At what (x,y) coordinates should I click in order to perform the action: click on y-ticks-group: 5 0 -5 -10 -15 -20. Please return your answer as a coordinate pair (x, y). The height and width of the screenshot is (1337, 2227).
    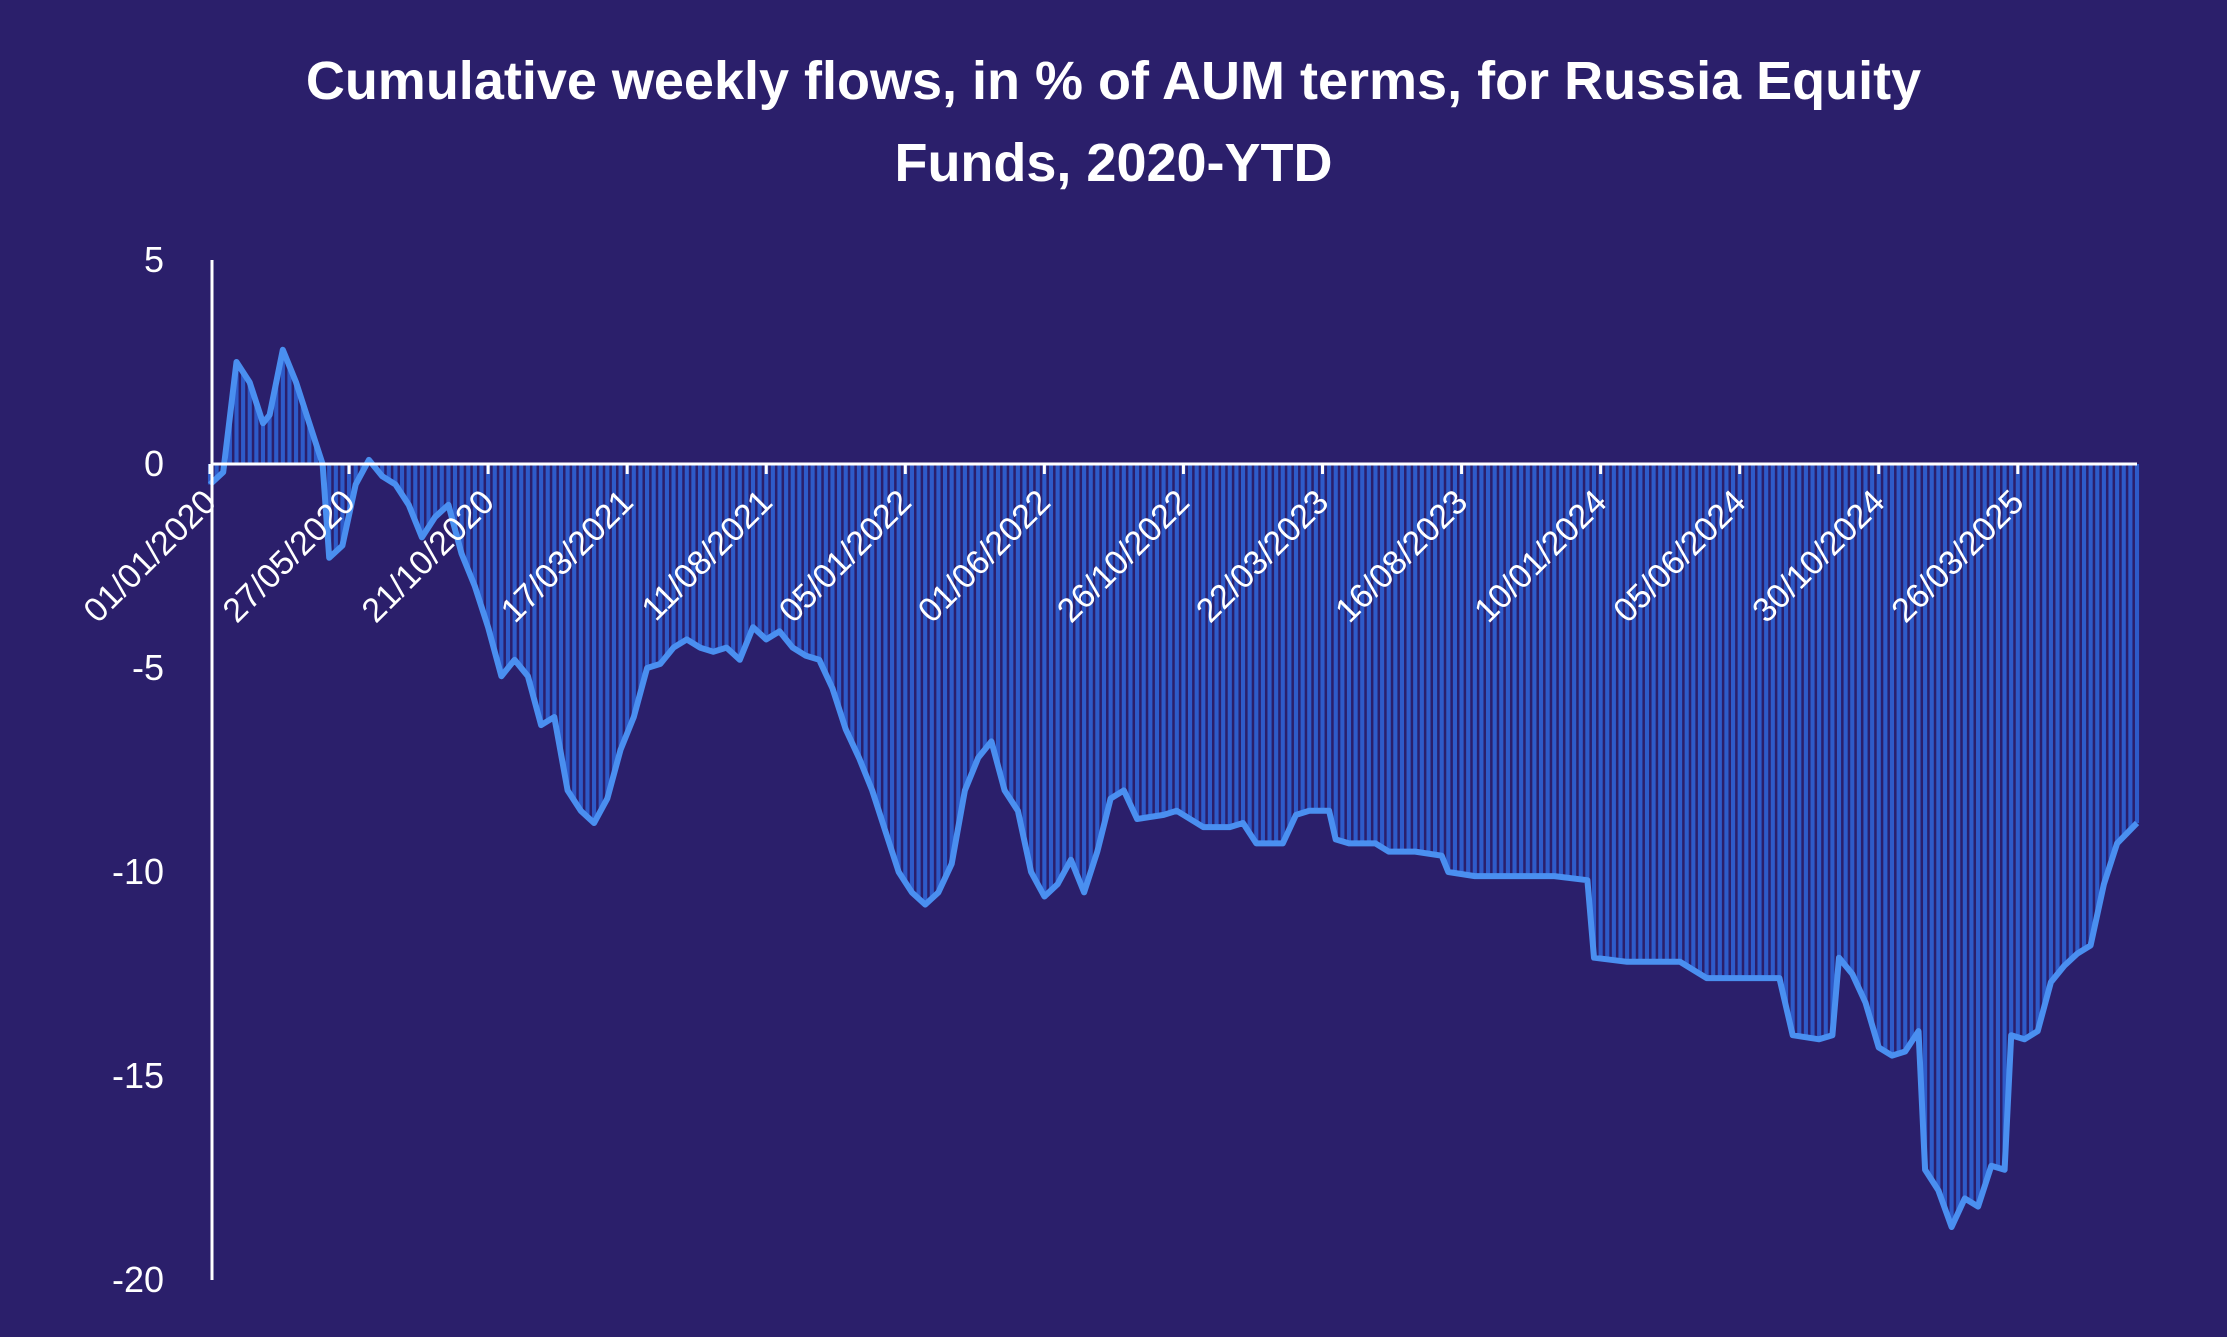
    Looking at the image, I should click on (138, 769).